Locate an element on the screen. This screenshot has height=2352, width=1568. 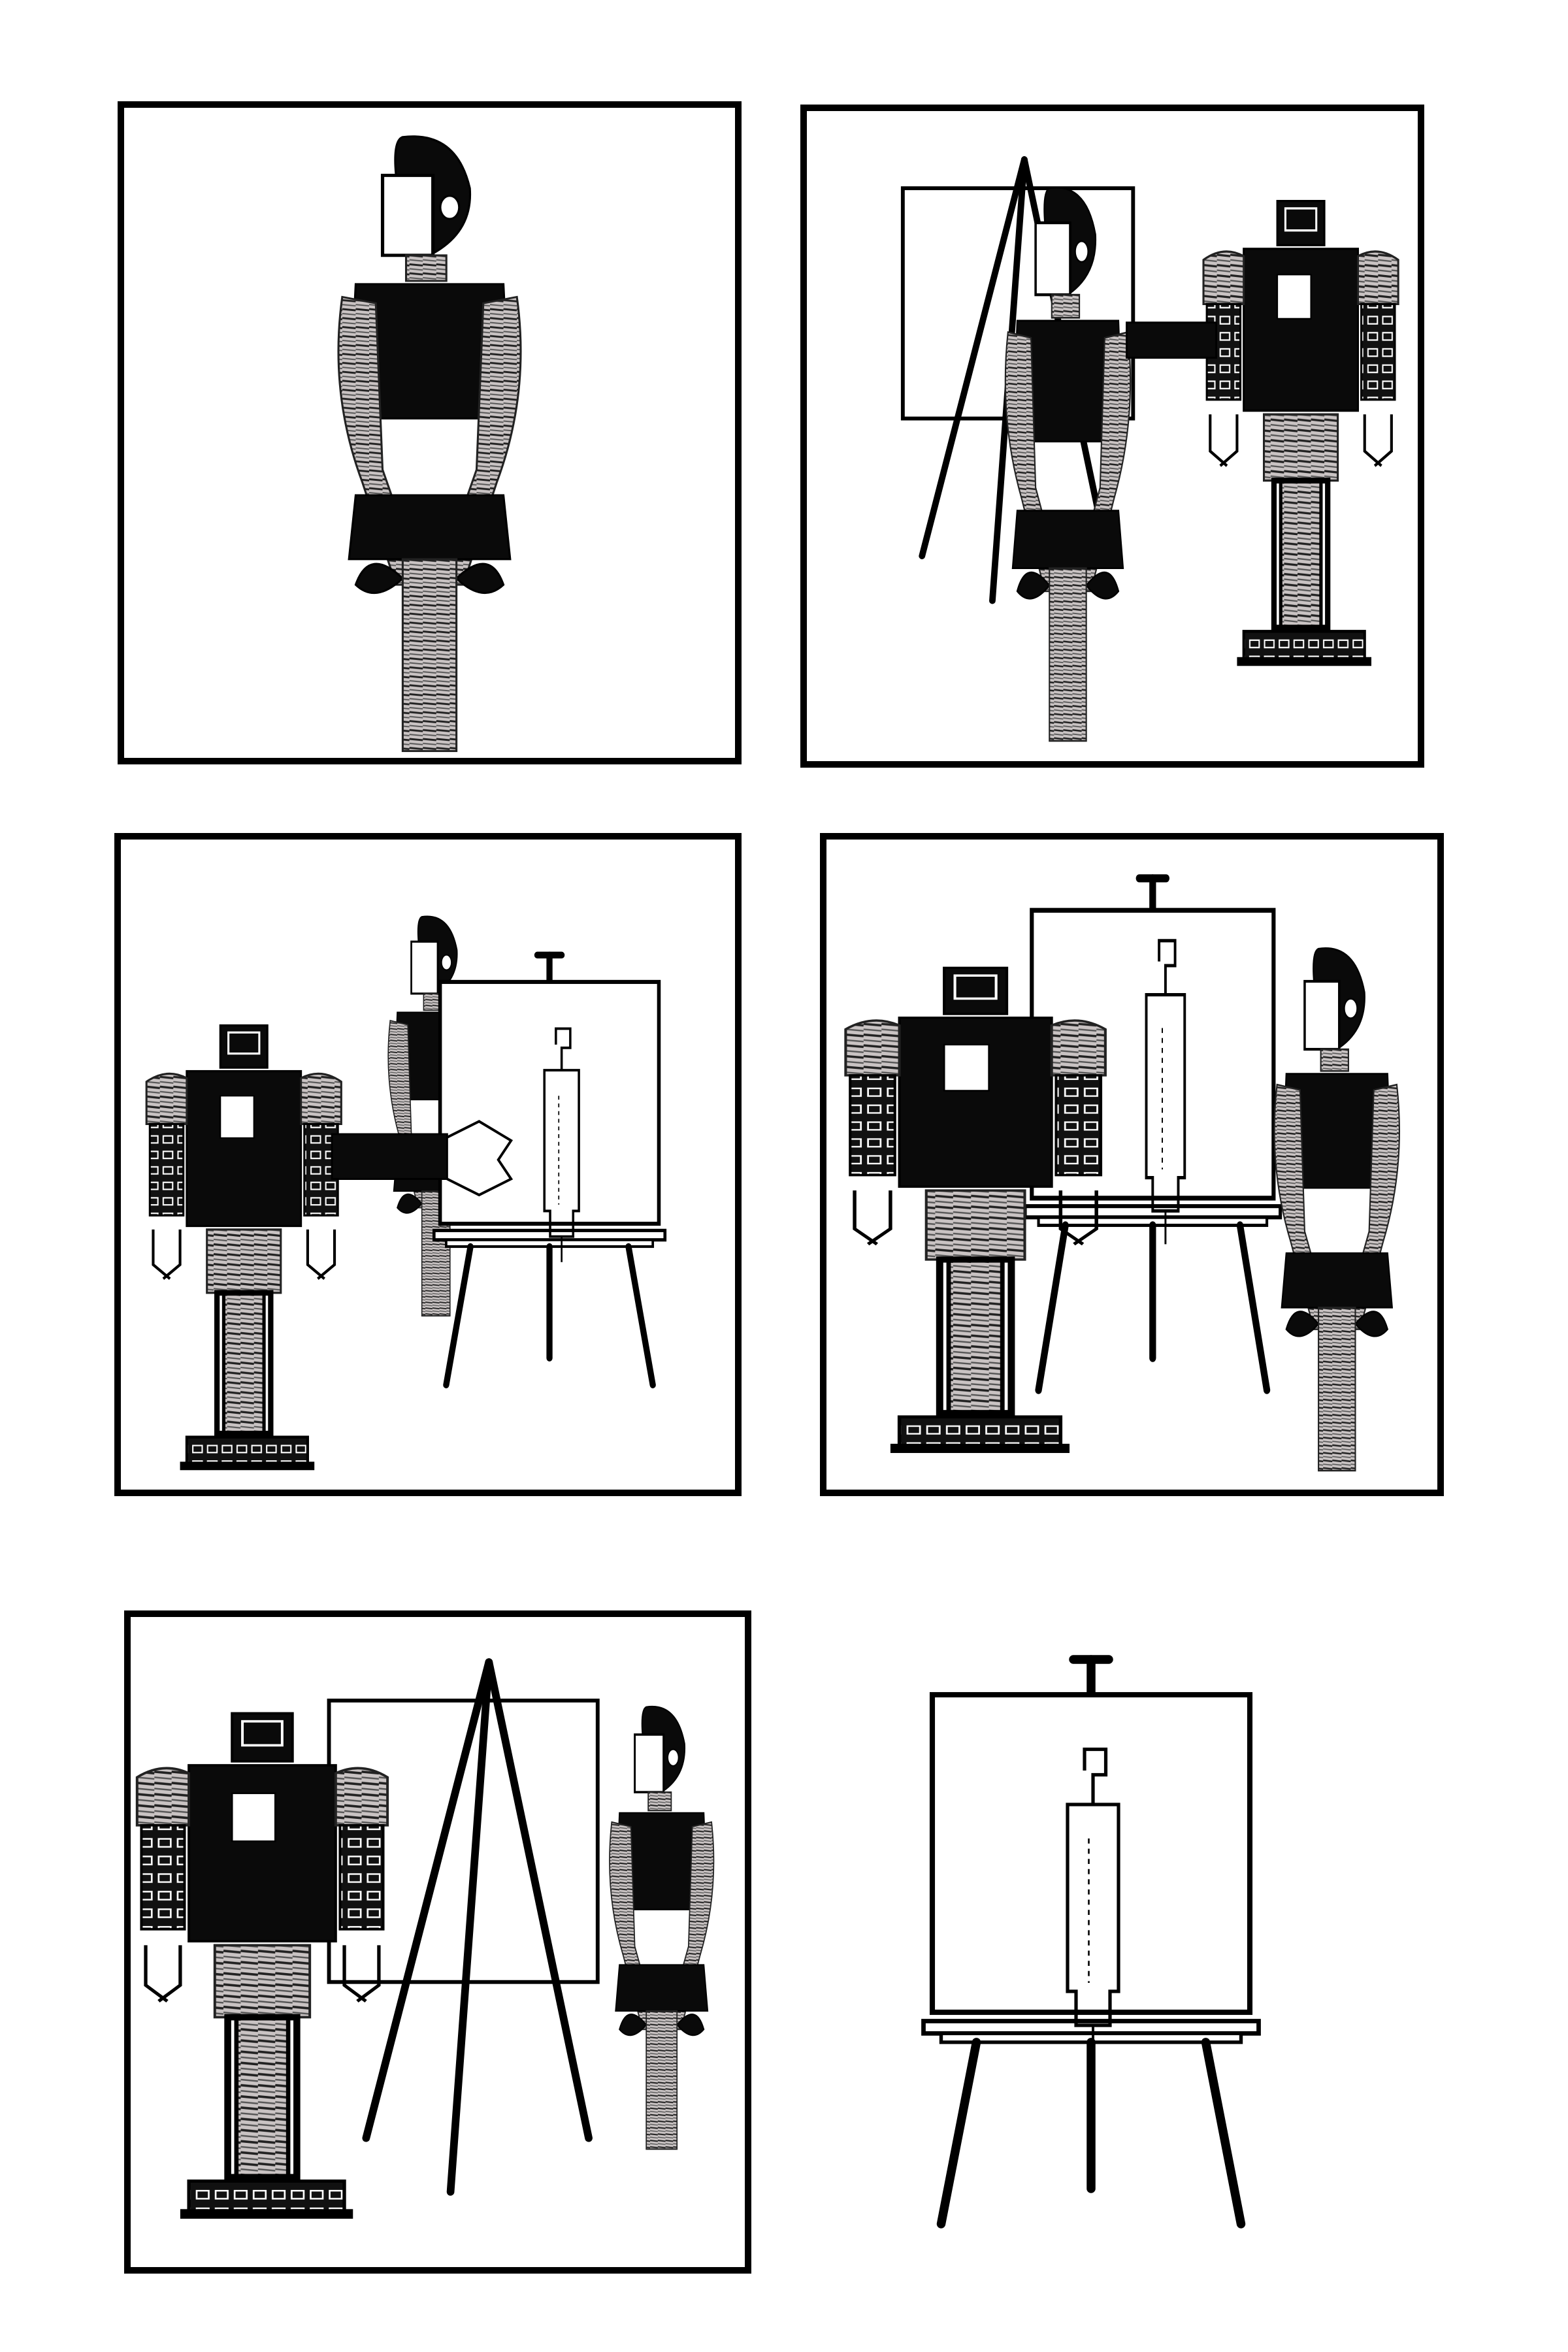
panel-3-illustration is located at coordinates (428, 1202).